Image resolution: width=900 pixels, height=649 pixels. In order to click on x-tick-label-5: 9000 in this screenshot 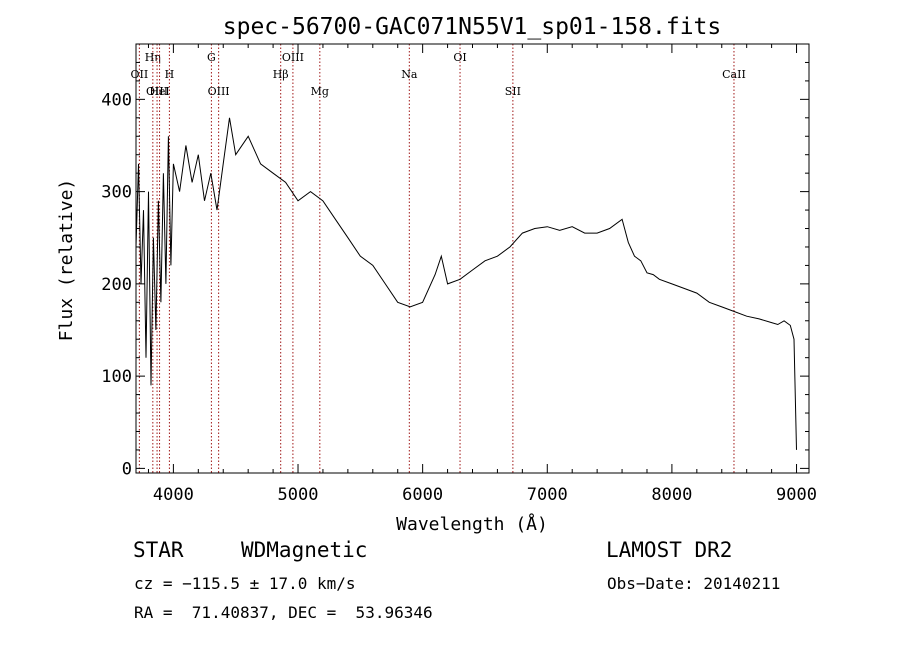, I will do `click(796, 495)`.